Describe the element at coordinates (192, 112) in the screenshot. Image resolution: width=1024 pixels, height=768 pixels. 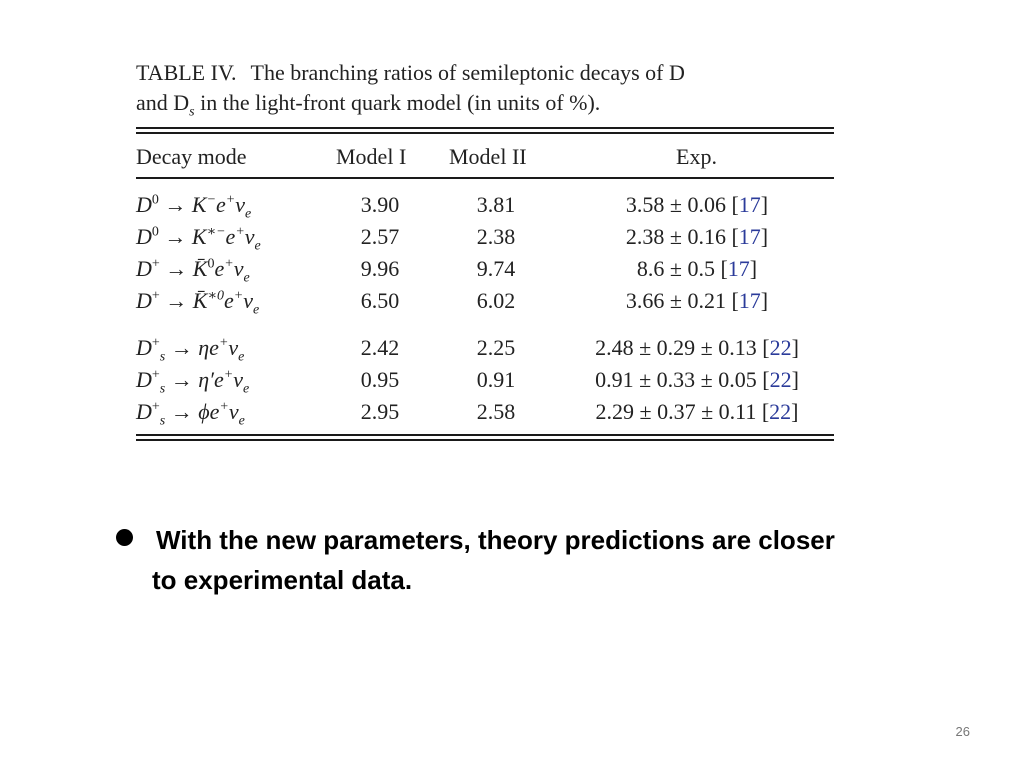
I see `table-caption-sub: s` at that location.